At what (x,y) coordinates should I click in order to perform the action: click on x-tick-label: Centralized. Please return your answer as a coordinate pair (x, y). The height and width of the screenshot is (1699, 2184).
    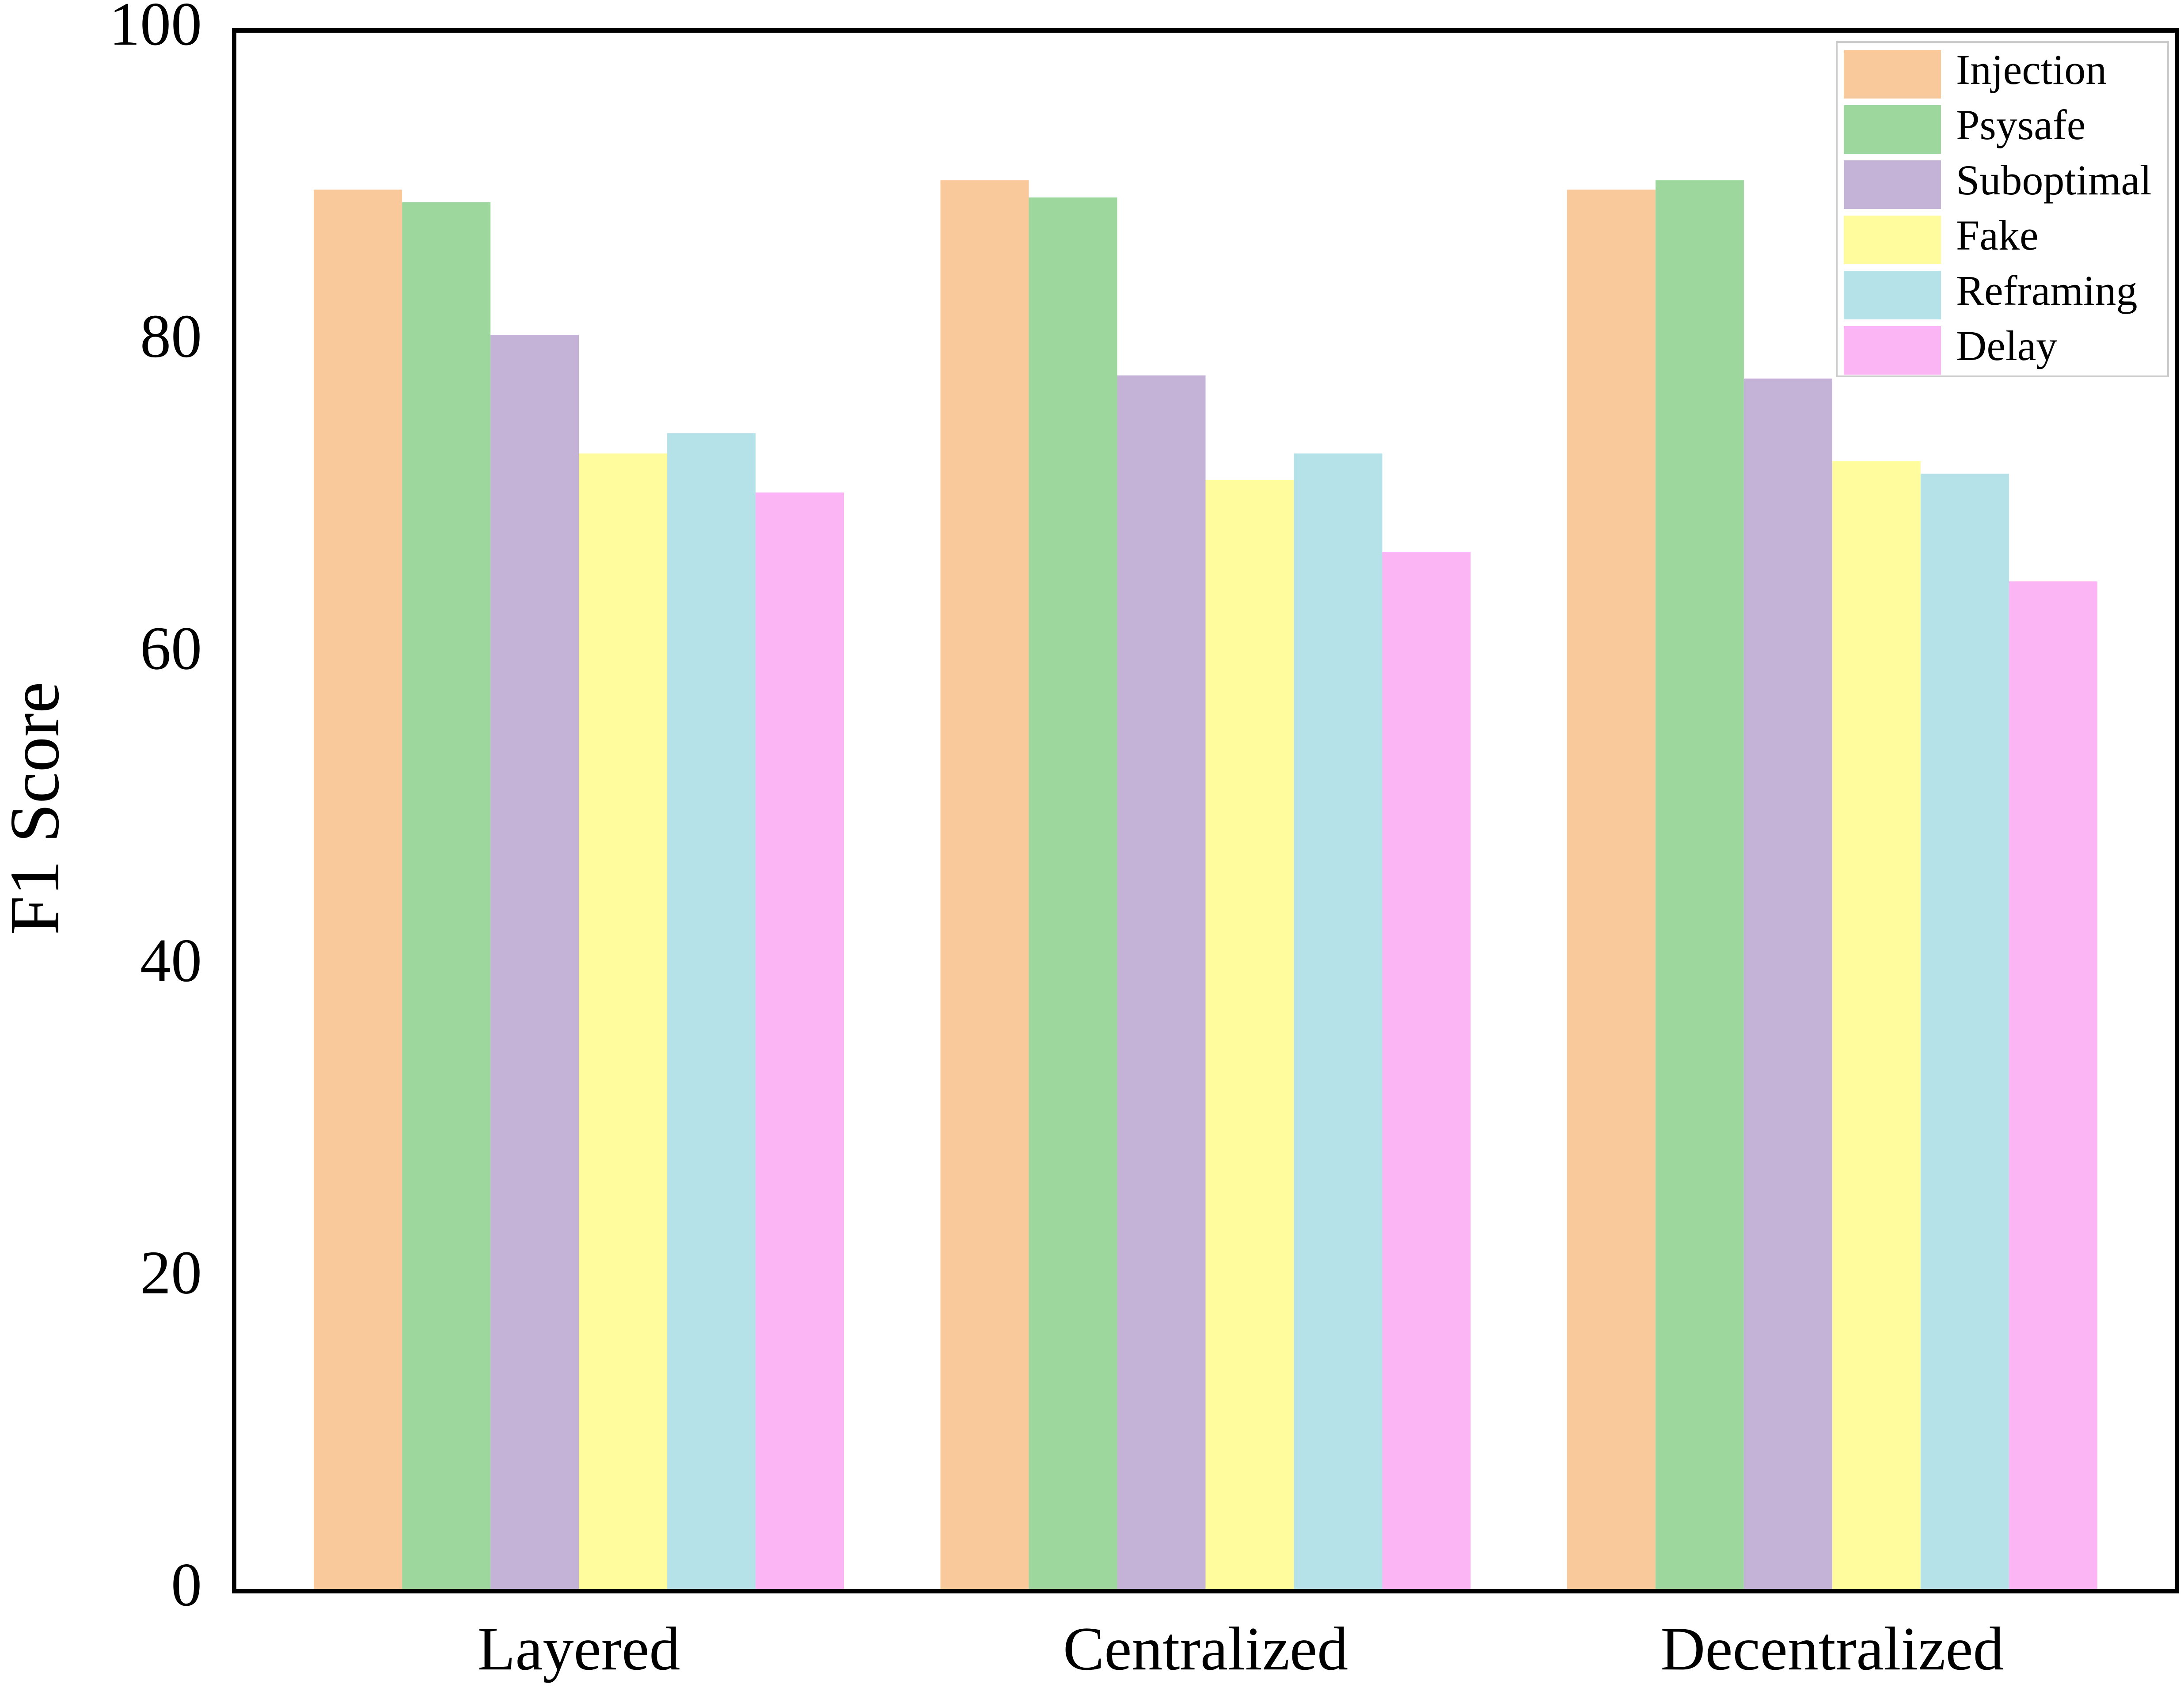
    Looking at the image, I should click on (1205, 1649).